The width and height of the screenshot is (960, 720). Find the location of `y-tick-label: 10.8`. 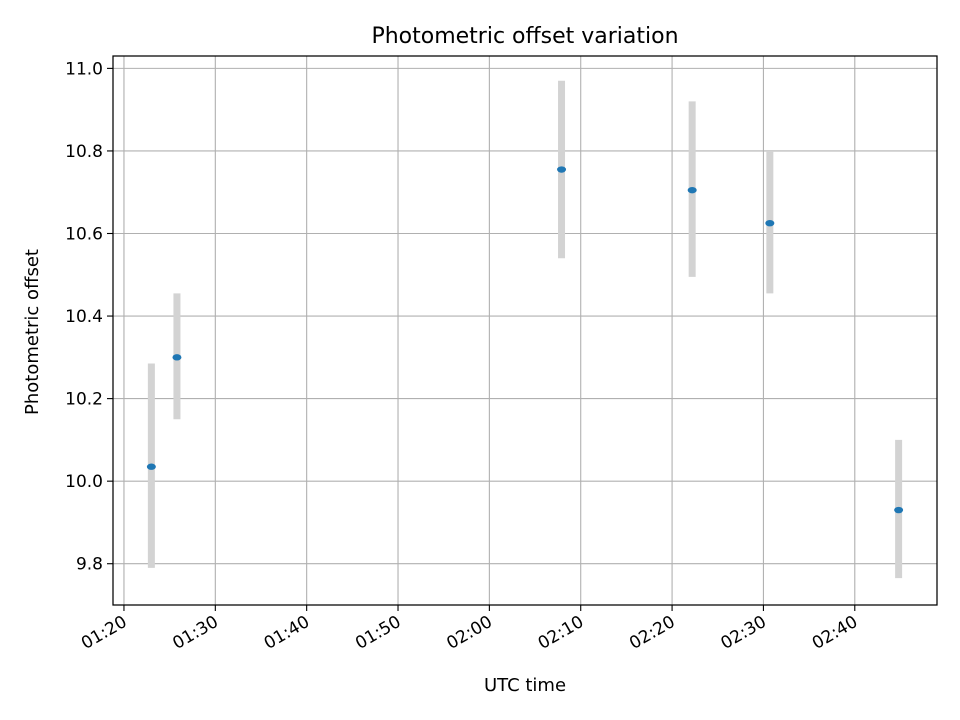

y-tick-label: 10.8 is located at coordinates (84, 152).